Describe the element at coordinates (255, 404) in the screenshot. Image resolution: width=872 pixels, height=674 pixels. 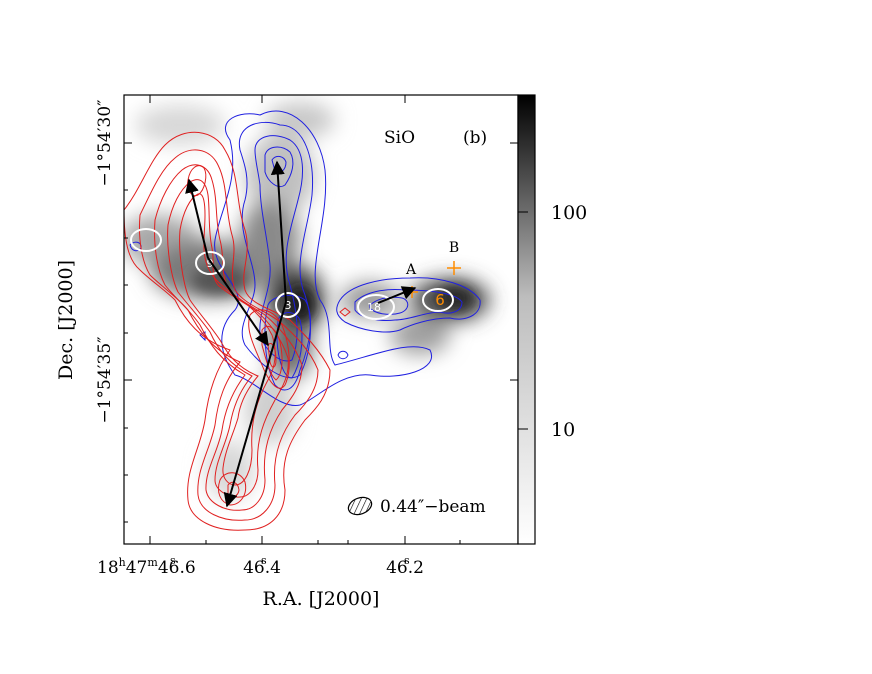
I see `outflow-arrow-3-south` at that location.